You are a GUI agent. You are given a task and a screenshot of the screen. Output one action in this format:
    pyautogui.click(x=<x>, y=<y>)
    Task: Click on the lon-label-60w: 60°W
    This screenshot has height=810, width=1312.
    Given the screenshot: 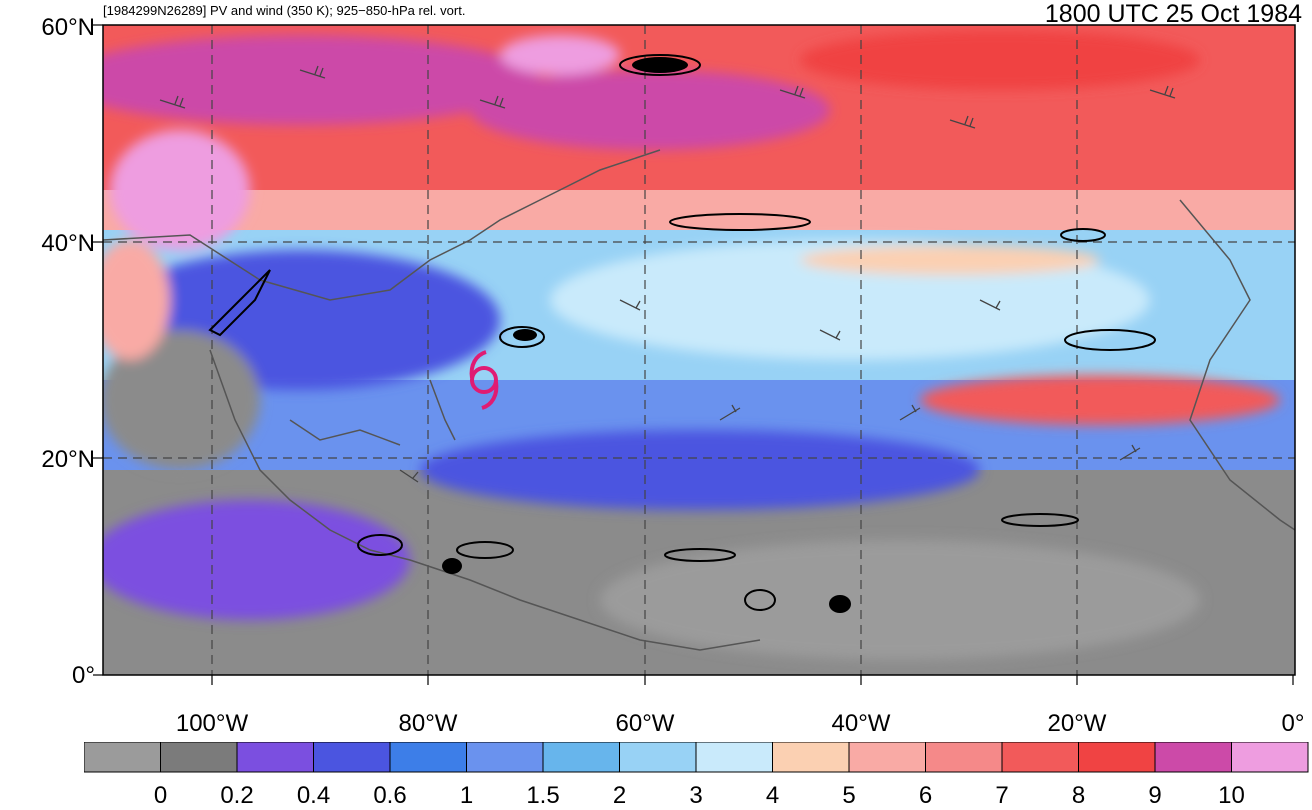 What is the action you would take?
    pyautogui.click(x=645, y=723)
    